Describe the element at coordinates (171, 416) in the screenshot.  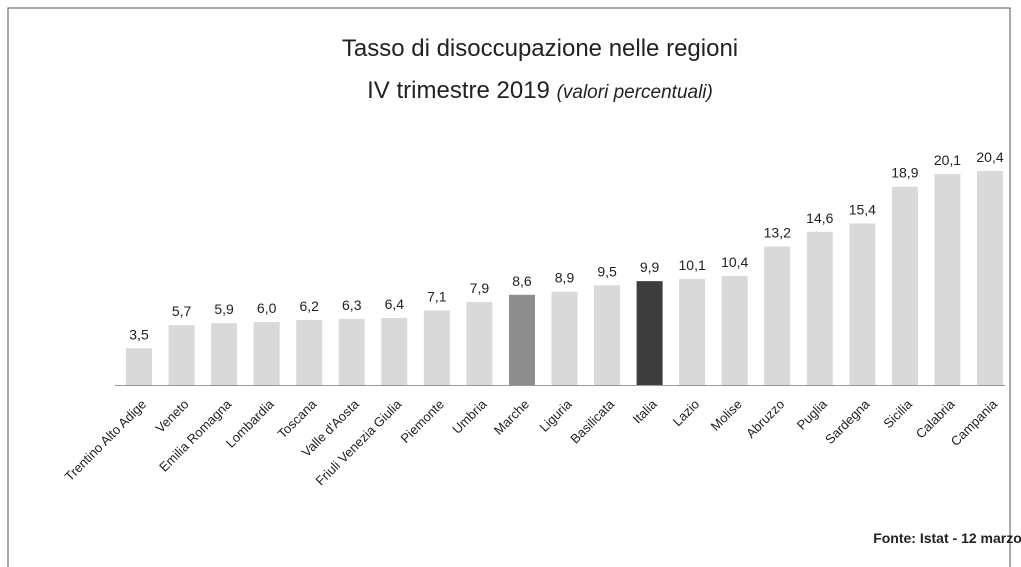
I see `x-tick-label: Veneto` at that location.